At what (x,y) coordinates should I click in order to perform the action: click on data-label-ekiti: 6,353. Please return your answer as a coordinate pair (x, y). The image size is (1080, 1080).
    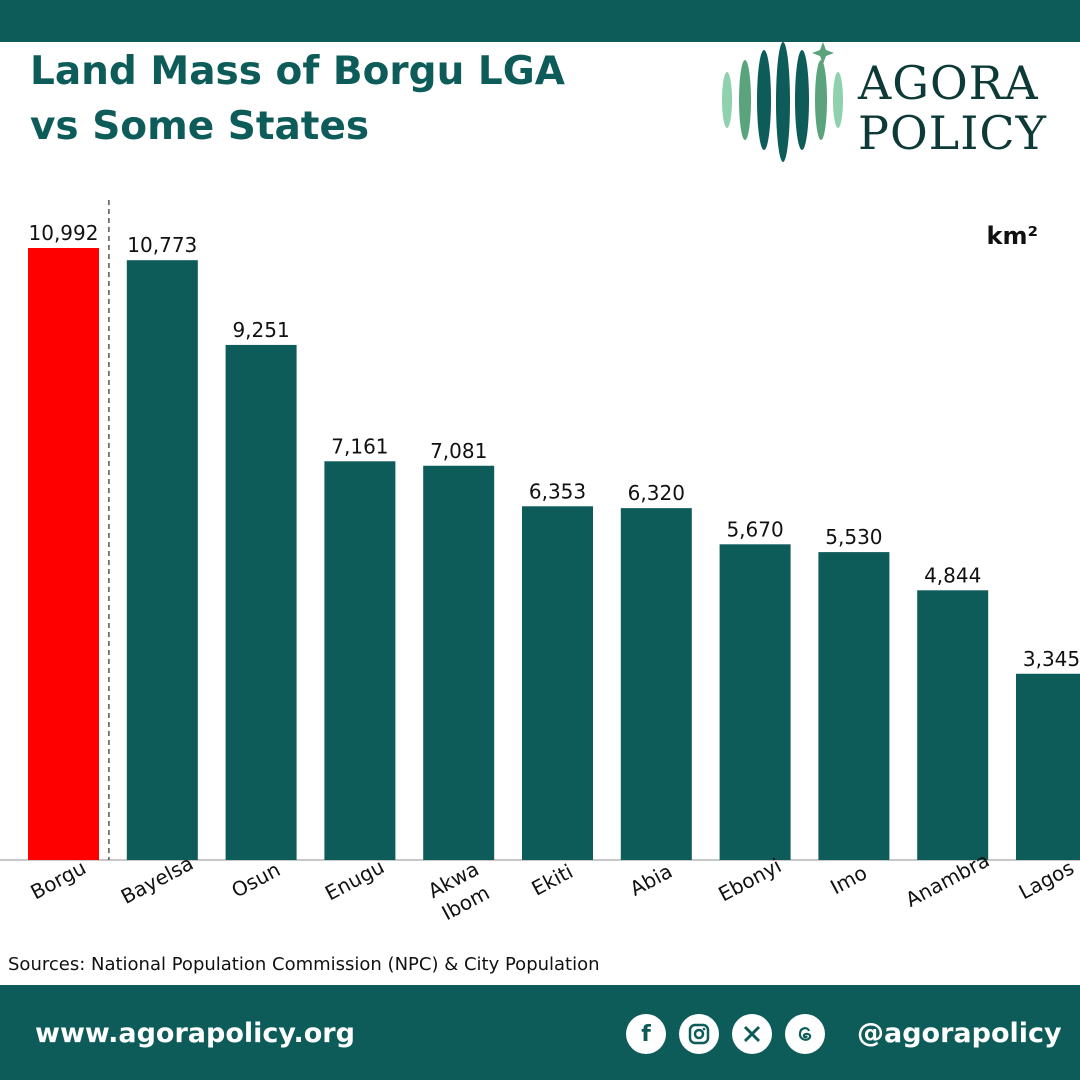
    Looking at the image, I should click on (557, 491).